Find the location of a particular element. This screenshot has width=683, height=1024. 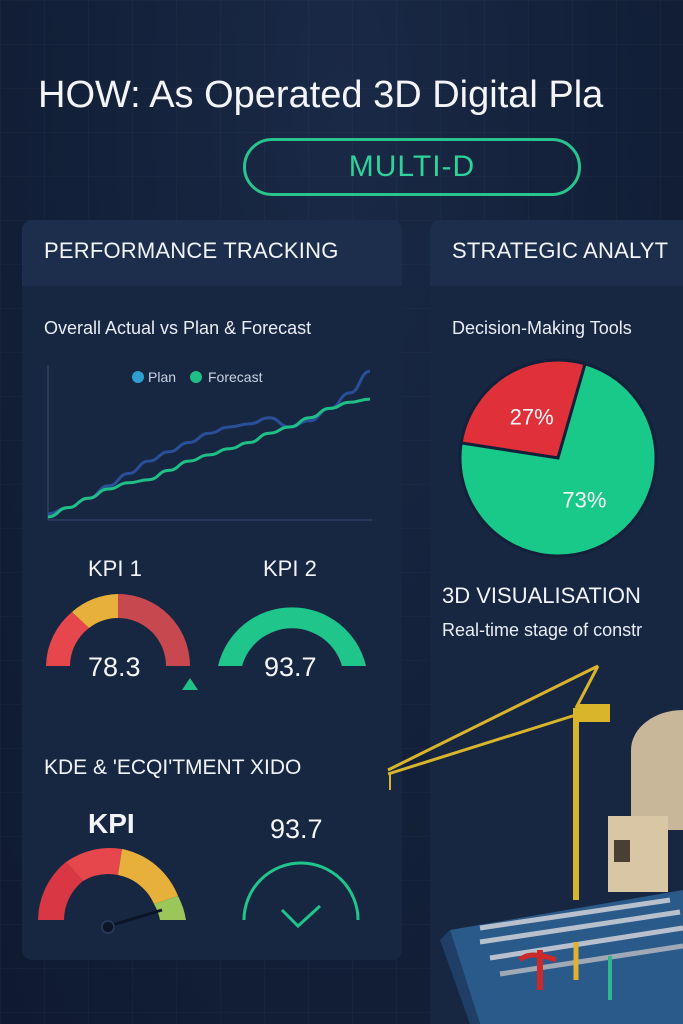

strategic-panel-header is located at coordinates (556, 253).